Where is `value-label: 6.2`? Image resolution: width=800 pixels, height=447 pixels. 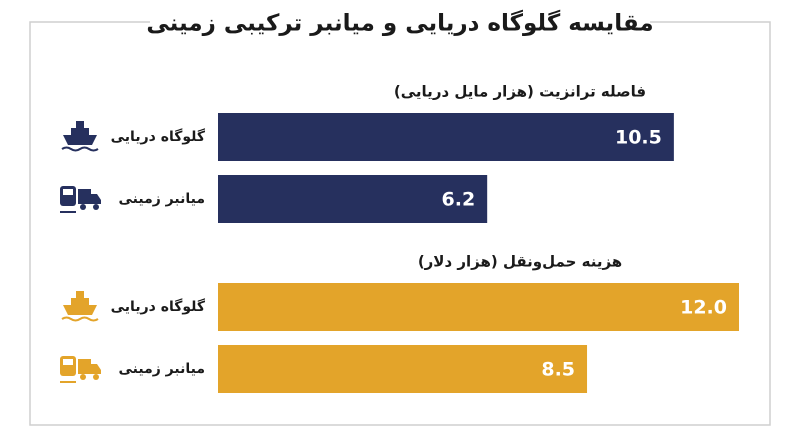
value-label: 6.2 is located at coordinates (459, 200).